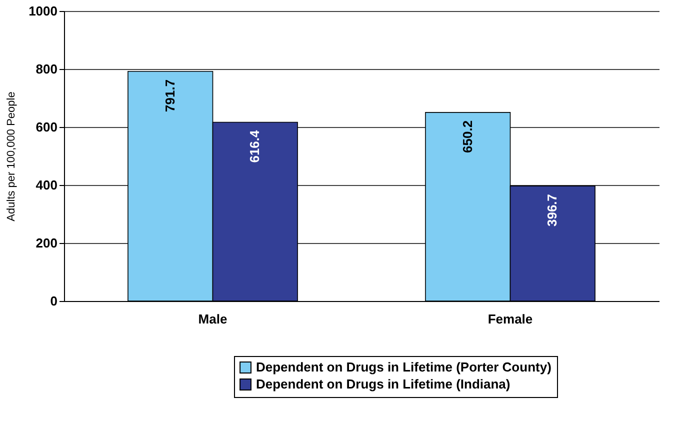  Describe the element at coordinates (552, 210) in the screenshot. I see `data-label: 396.7` at that location.